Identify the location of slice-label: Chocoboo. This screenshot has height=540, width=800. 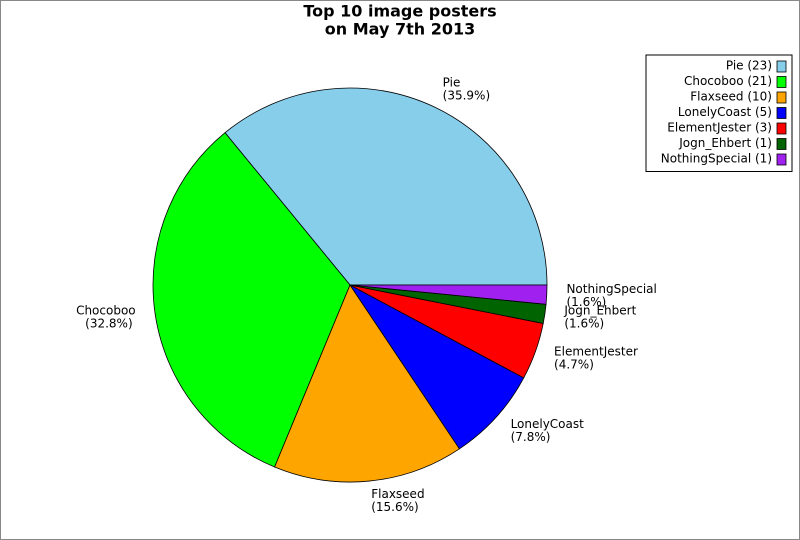
(106, 310).